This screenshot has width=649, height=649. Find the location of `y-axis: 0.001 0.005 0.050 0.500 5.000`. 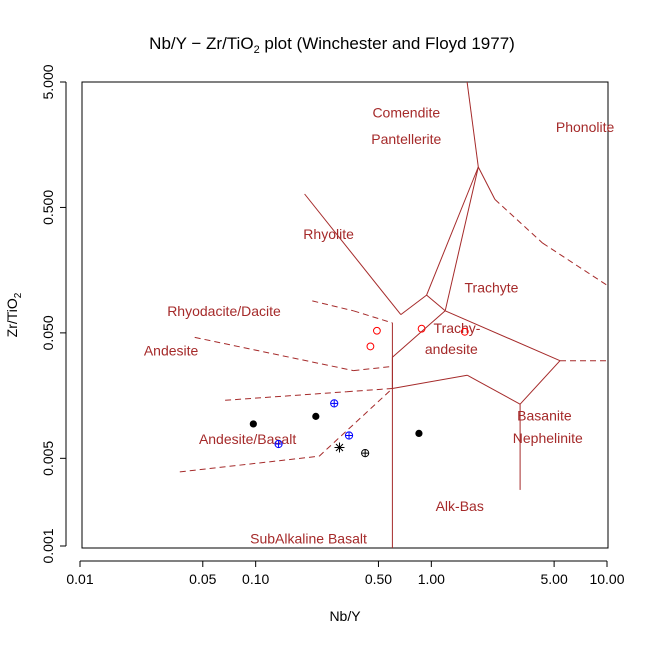

y-axis: 0.001 0.005 0.050 0.500 5.000 is located at coordinates (53, 314).